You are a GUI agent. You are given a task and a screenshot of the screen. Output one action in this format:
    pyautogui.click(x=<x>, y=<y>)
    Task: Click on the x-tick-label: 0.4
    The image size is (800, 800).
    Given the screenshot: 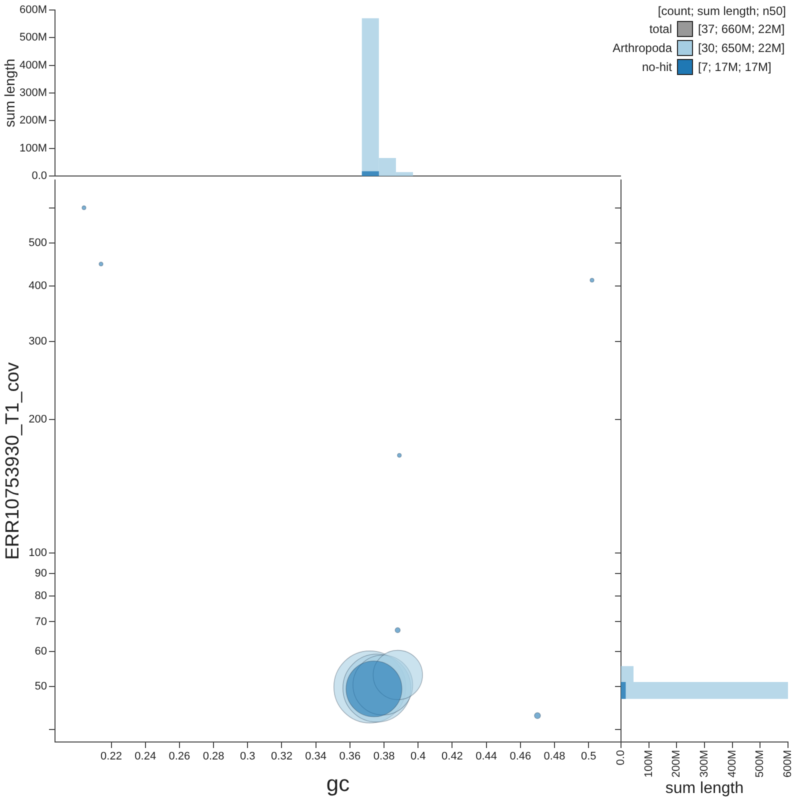 What is the action you would take?
    pyautogui.click(x=418, y=756)
    